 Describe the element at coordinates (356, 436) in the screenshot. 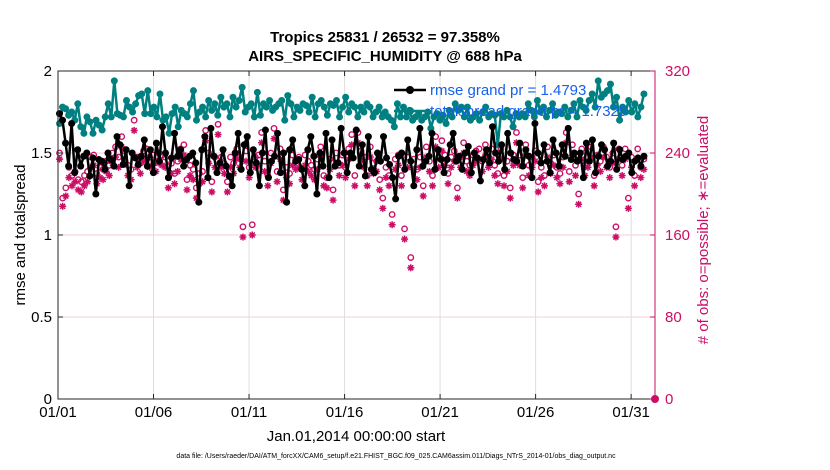

I see `x-axis-label: Jan.01,2014 00:00:00 start` at that location.